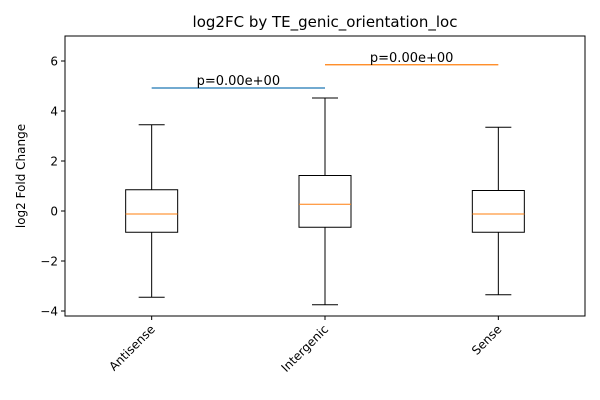 The height and width of the screenshot is (400, 600). What do you see at coordinates (54, 162) in the screenshot?
I see `y-tick-label: 2` at bounding box center [54, 162].